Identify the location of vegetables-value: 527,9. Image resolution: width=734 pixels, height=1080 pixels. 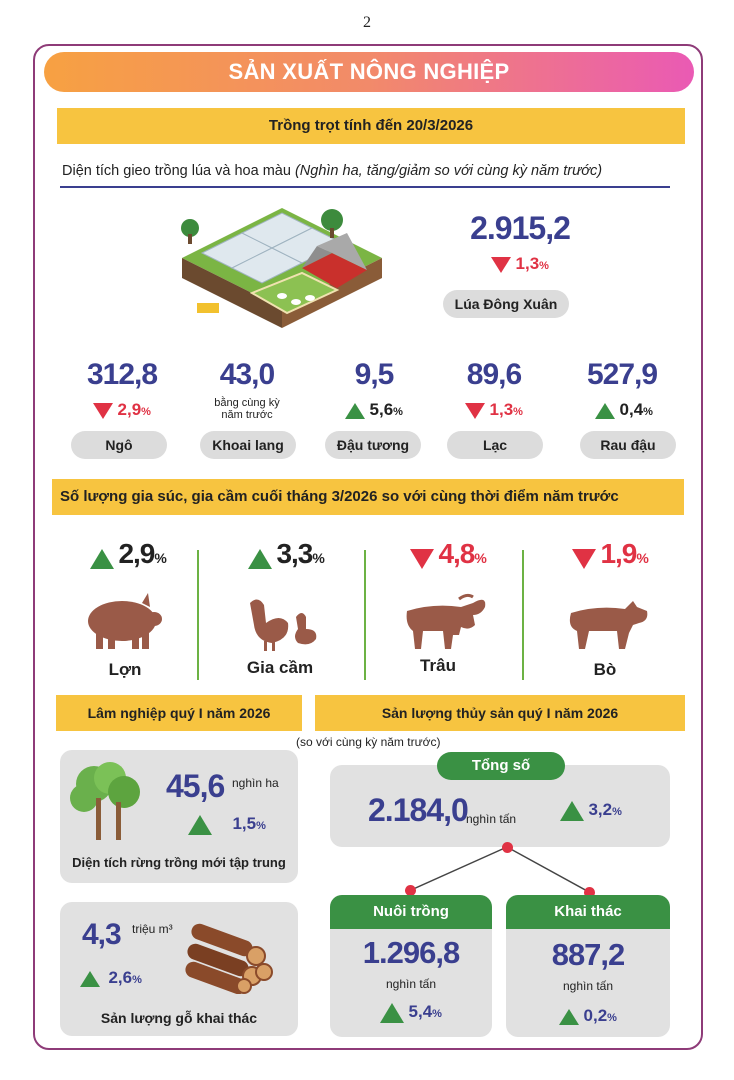
(622, 374).